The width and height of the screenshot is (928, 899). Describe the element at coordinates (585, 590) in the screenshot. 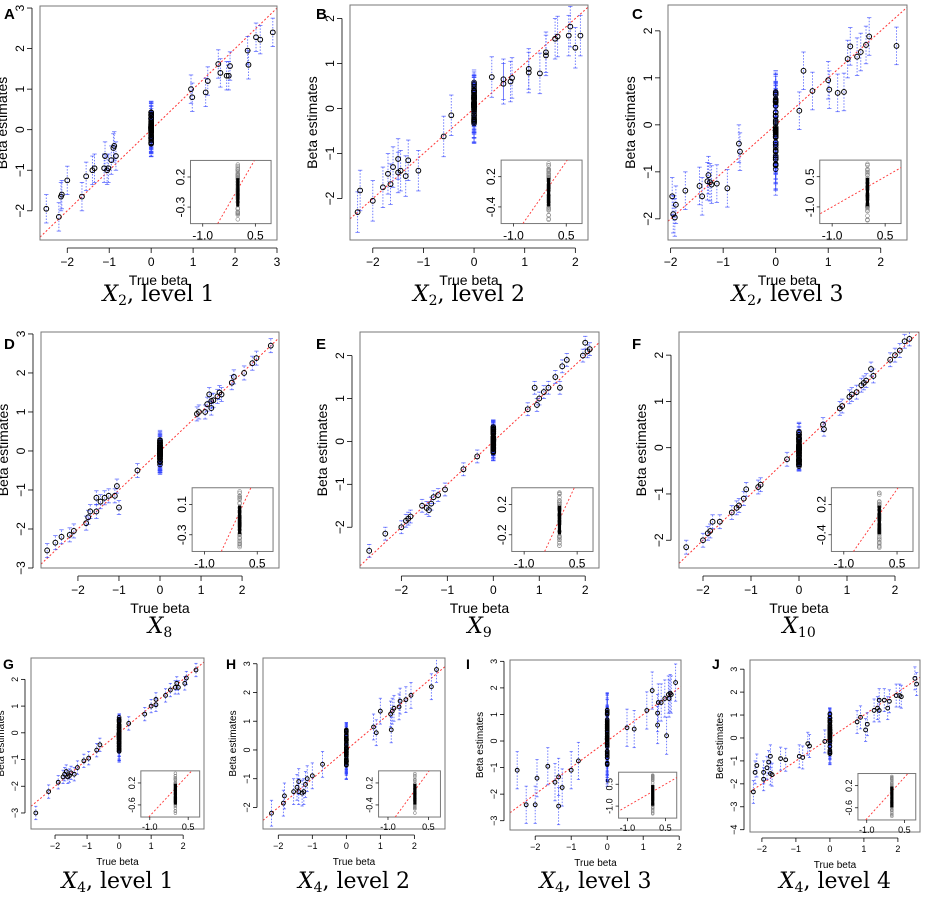

I see `x-tick-label: 2` at that location.